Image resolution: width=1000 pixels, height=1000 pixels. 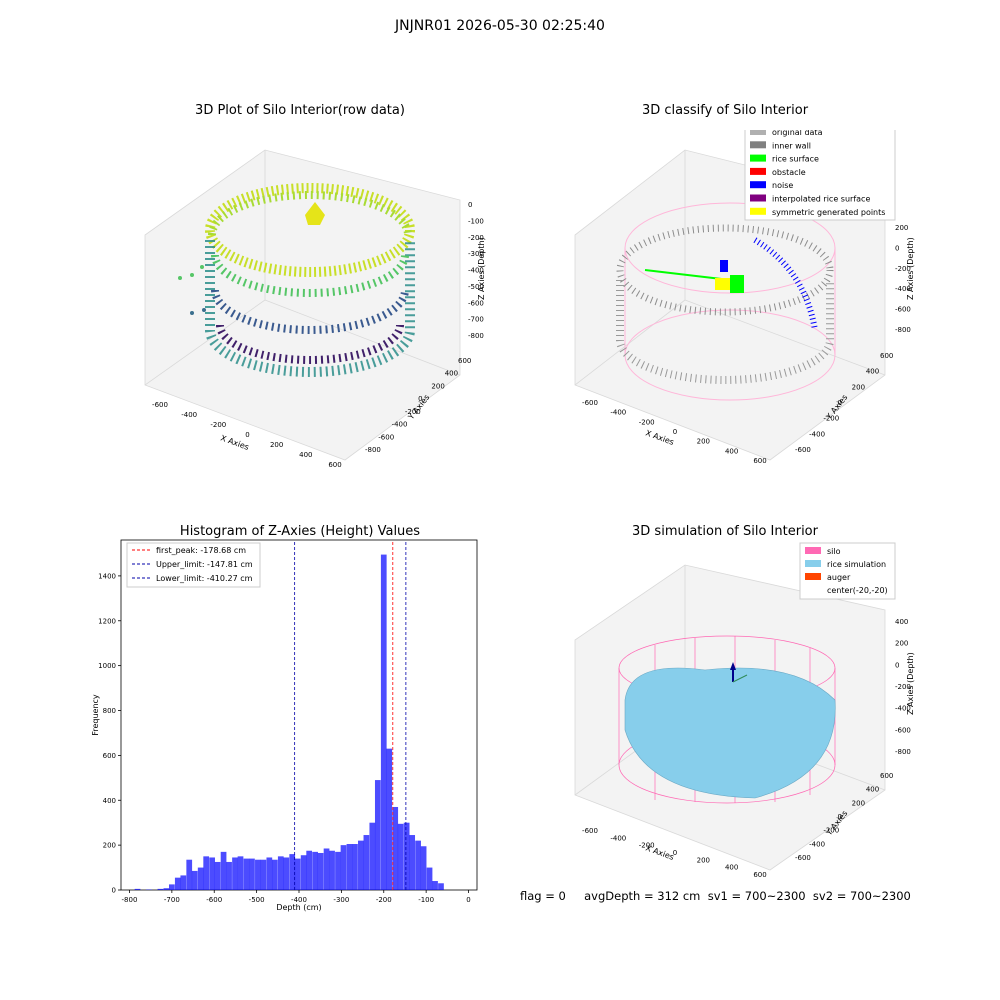 I want to click on legend-label: inner wall, so click(x=791, y=145).